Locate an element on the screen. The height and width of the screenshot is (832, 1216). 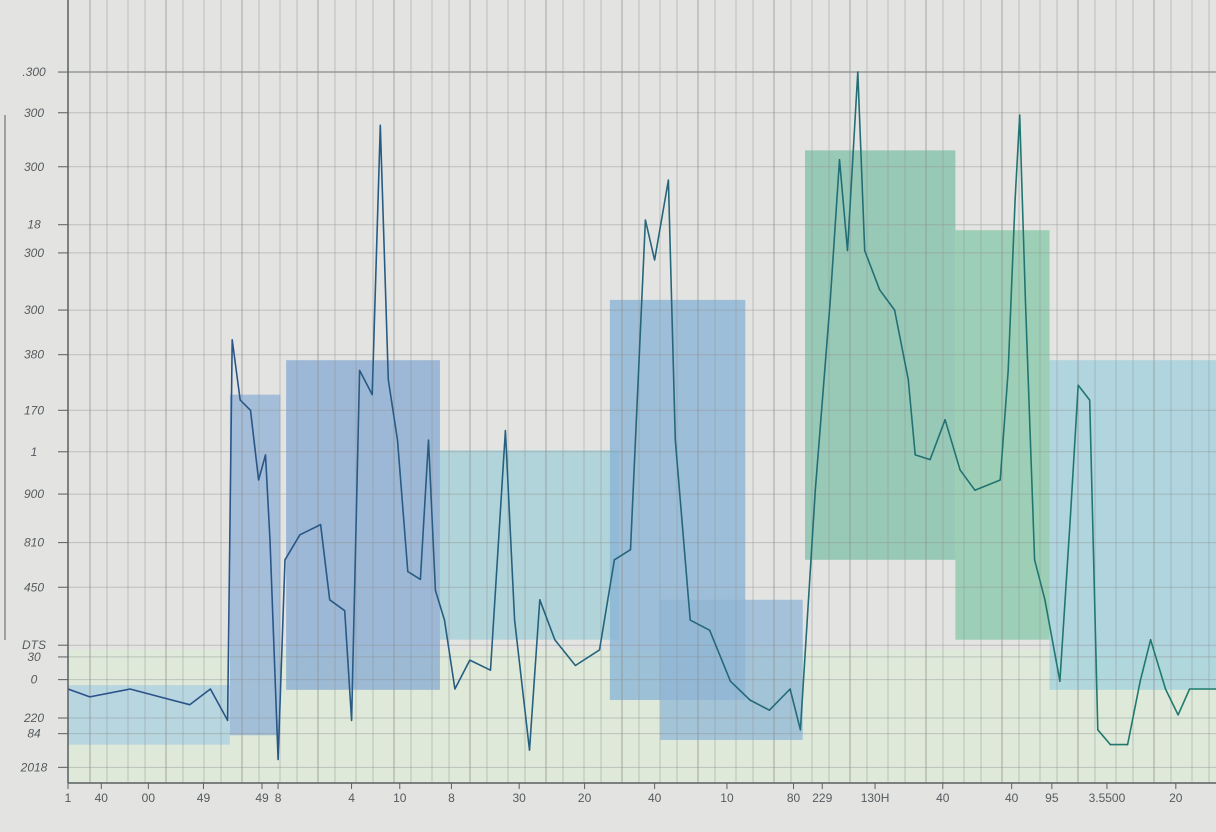
y-tick-label: 810 is located at coordinates (34, 543).